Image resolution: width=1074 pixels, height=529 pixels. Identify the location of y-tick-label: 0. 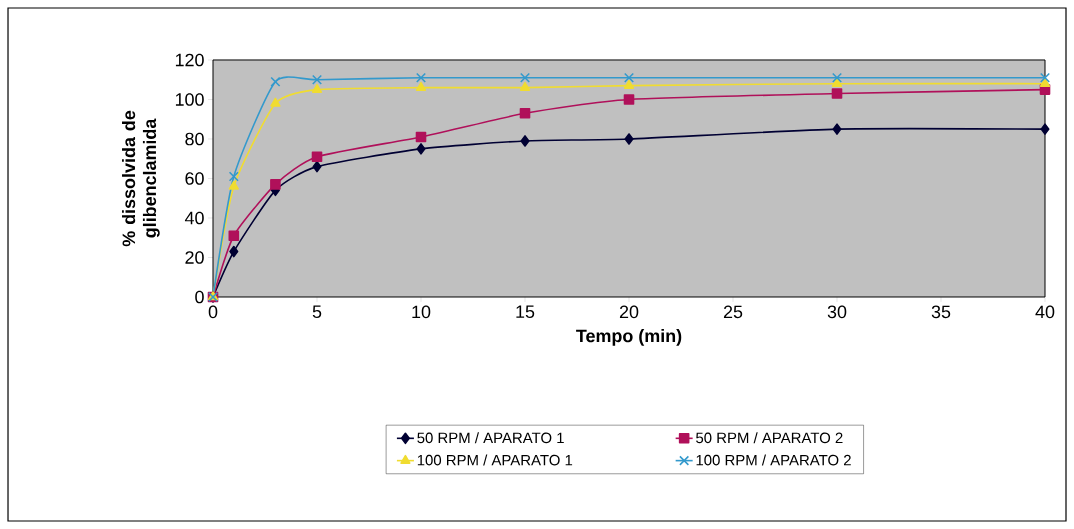
(199, 297).